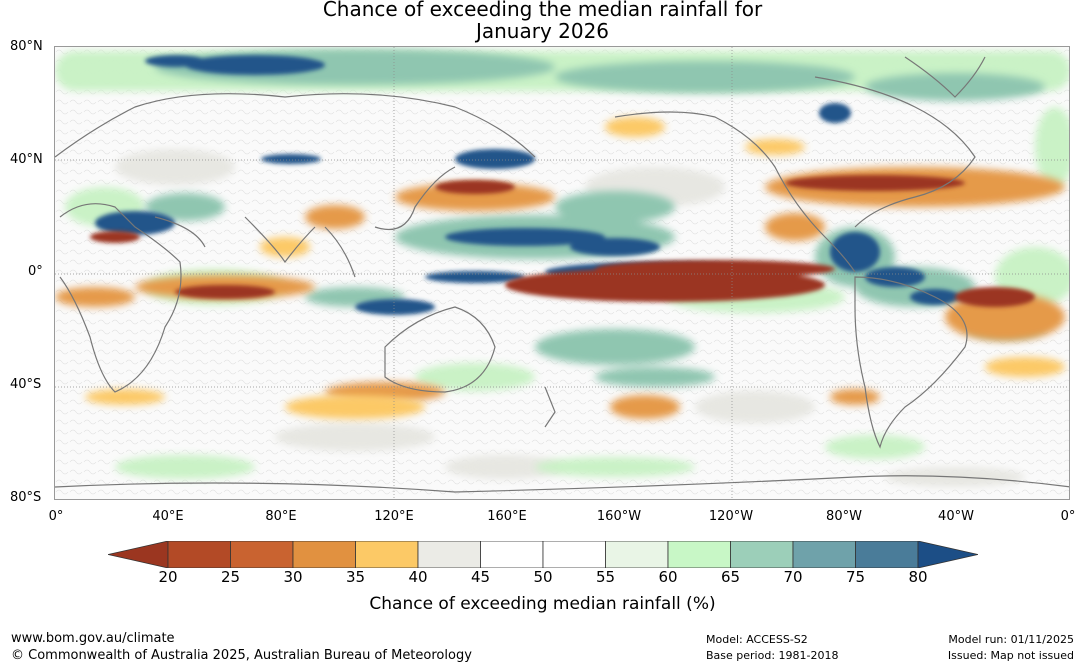 This screenshot has height=667, width=1085. I want to click on title-line-2: January 2026, so click(542, 31).